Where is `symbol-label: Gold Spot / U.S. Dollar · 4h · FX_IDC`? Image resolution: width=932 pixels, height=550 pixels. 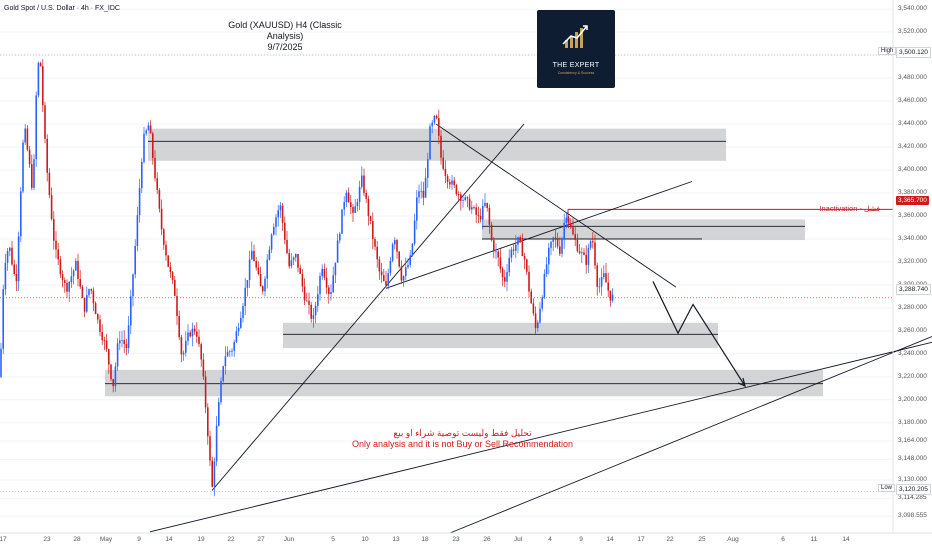 symbol-label: Gold Spot / U.S. Dollar · 4h · FX_IDC is located at coordinates (62, 8).